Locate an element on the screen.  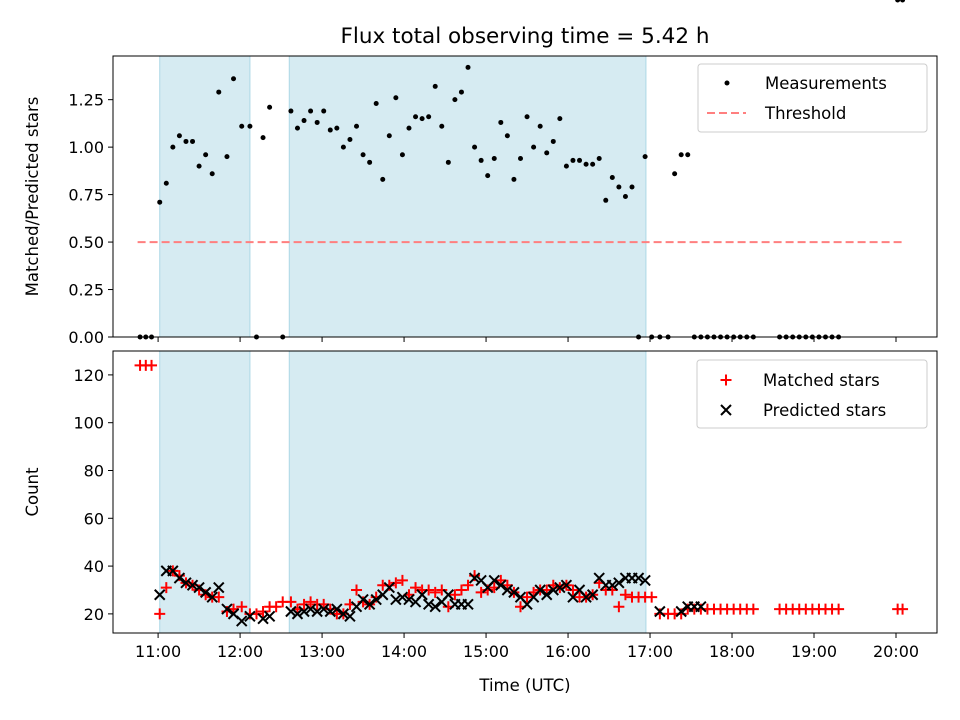
legend-predicted-marker is located at coordinates (726, 410).